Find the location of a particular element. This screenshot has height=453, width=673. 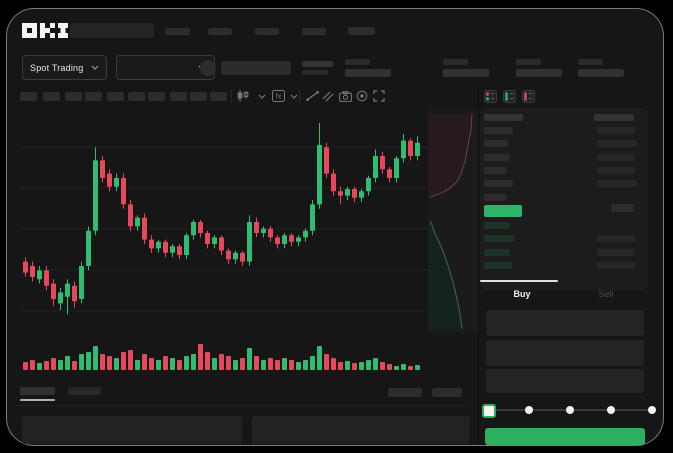

orderbook-mode-all-icon is located at coordinates (490, 96).